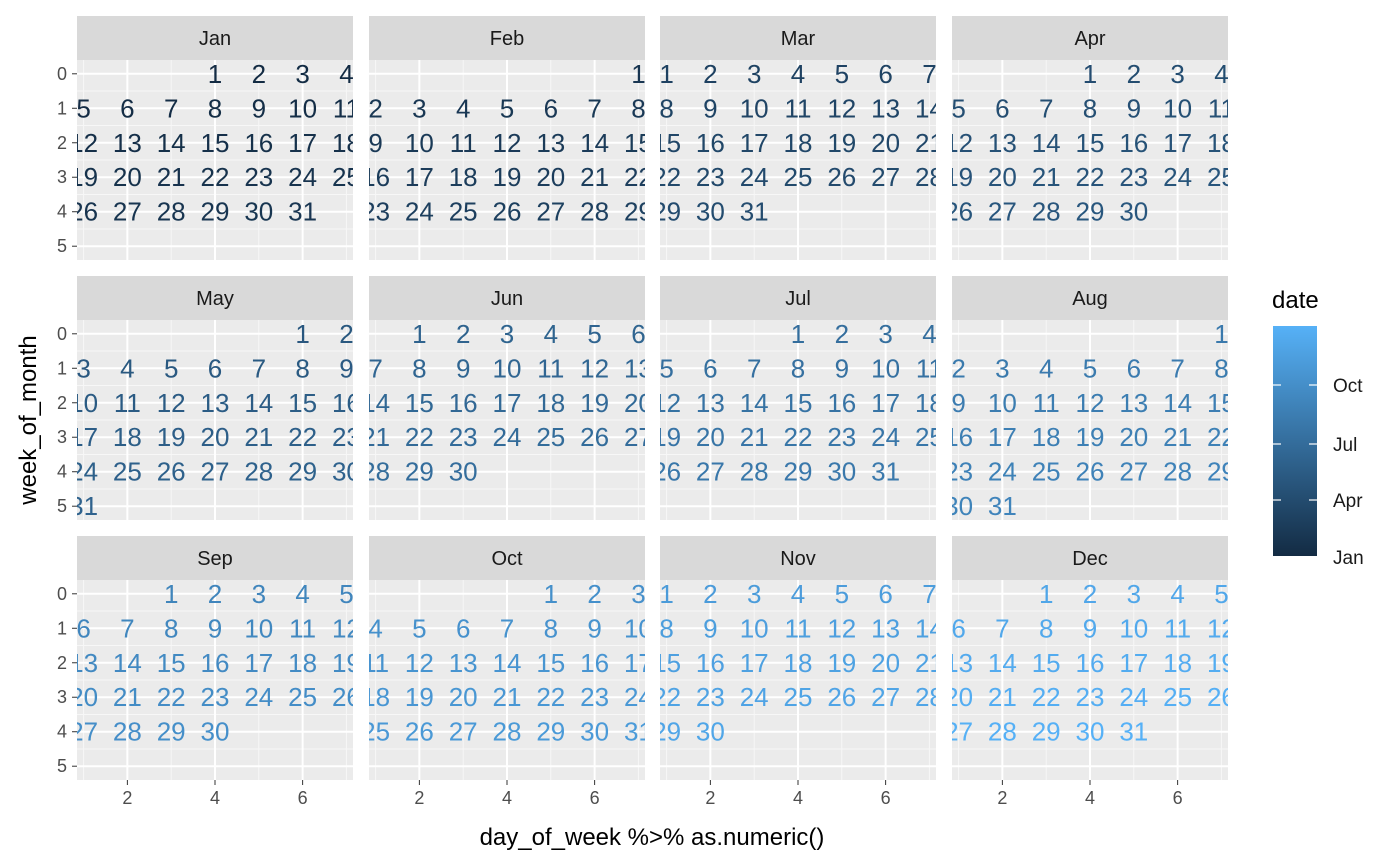 The image size is (1400, 866). What do you see at coordinates (550, 368) in the screenshot?
I see `day-label: 11` at bounding box center [550, 368].